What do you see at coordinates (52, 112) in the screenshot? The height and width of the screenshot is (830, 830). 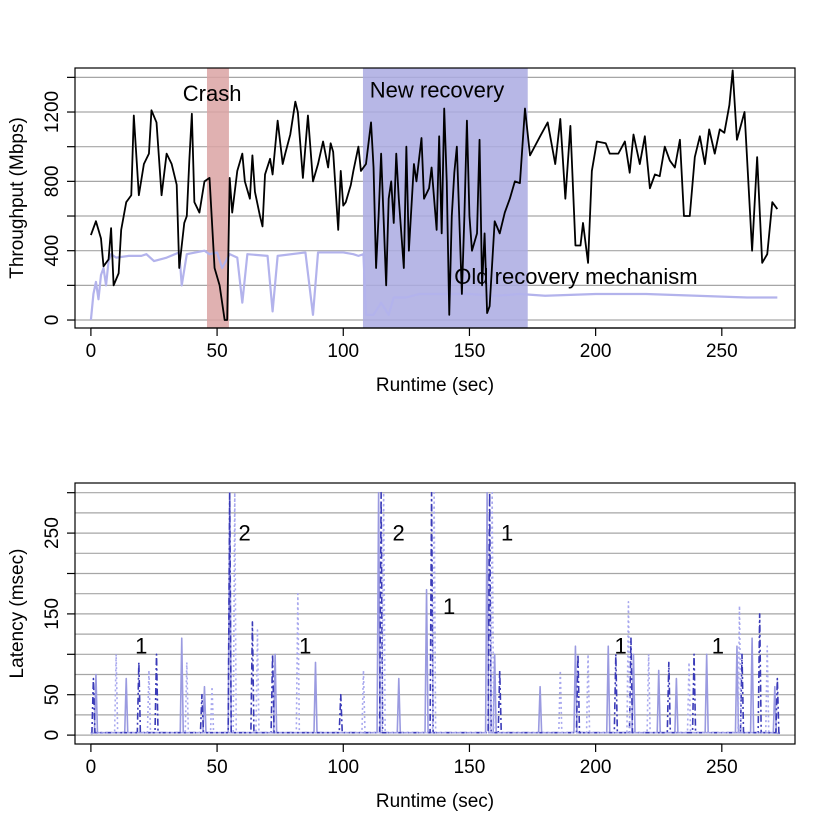 I see `y-tick-label: 1200` at bounding box center [52, 112].